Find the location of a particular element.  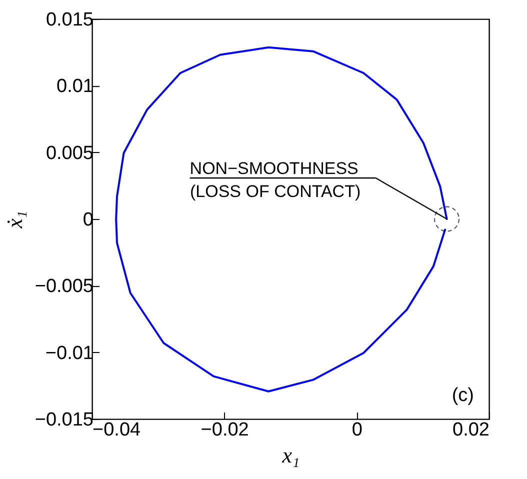

annotation: (LOSS OF CONTACT) is located at coordinates (275, 191).